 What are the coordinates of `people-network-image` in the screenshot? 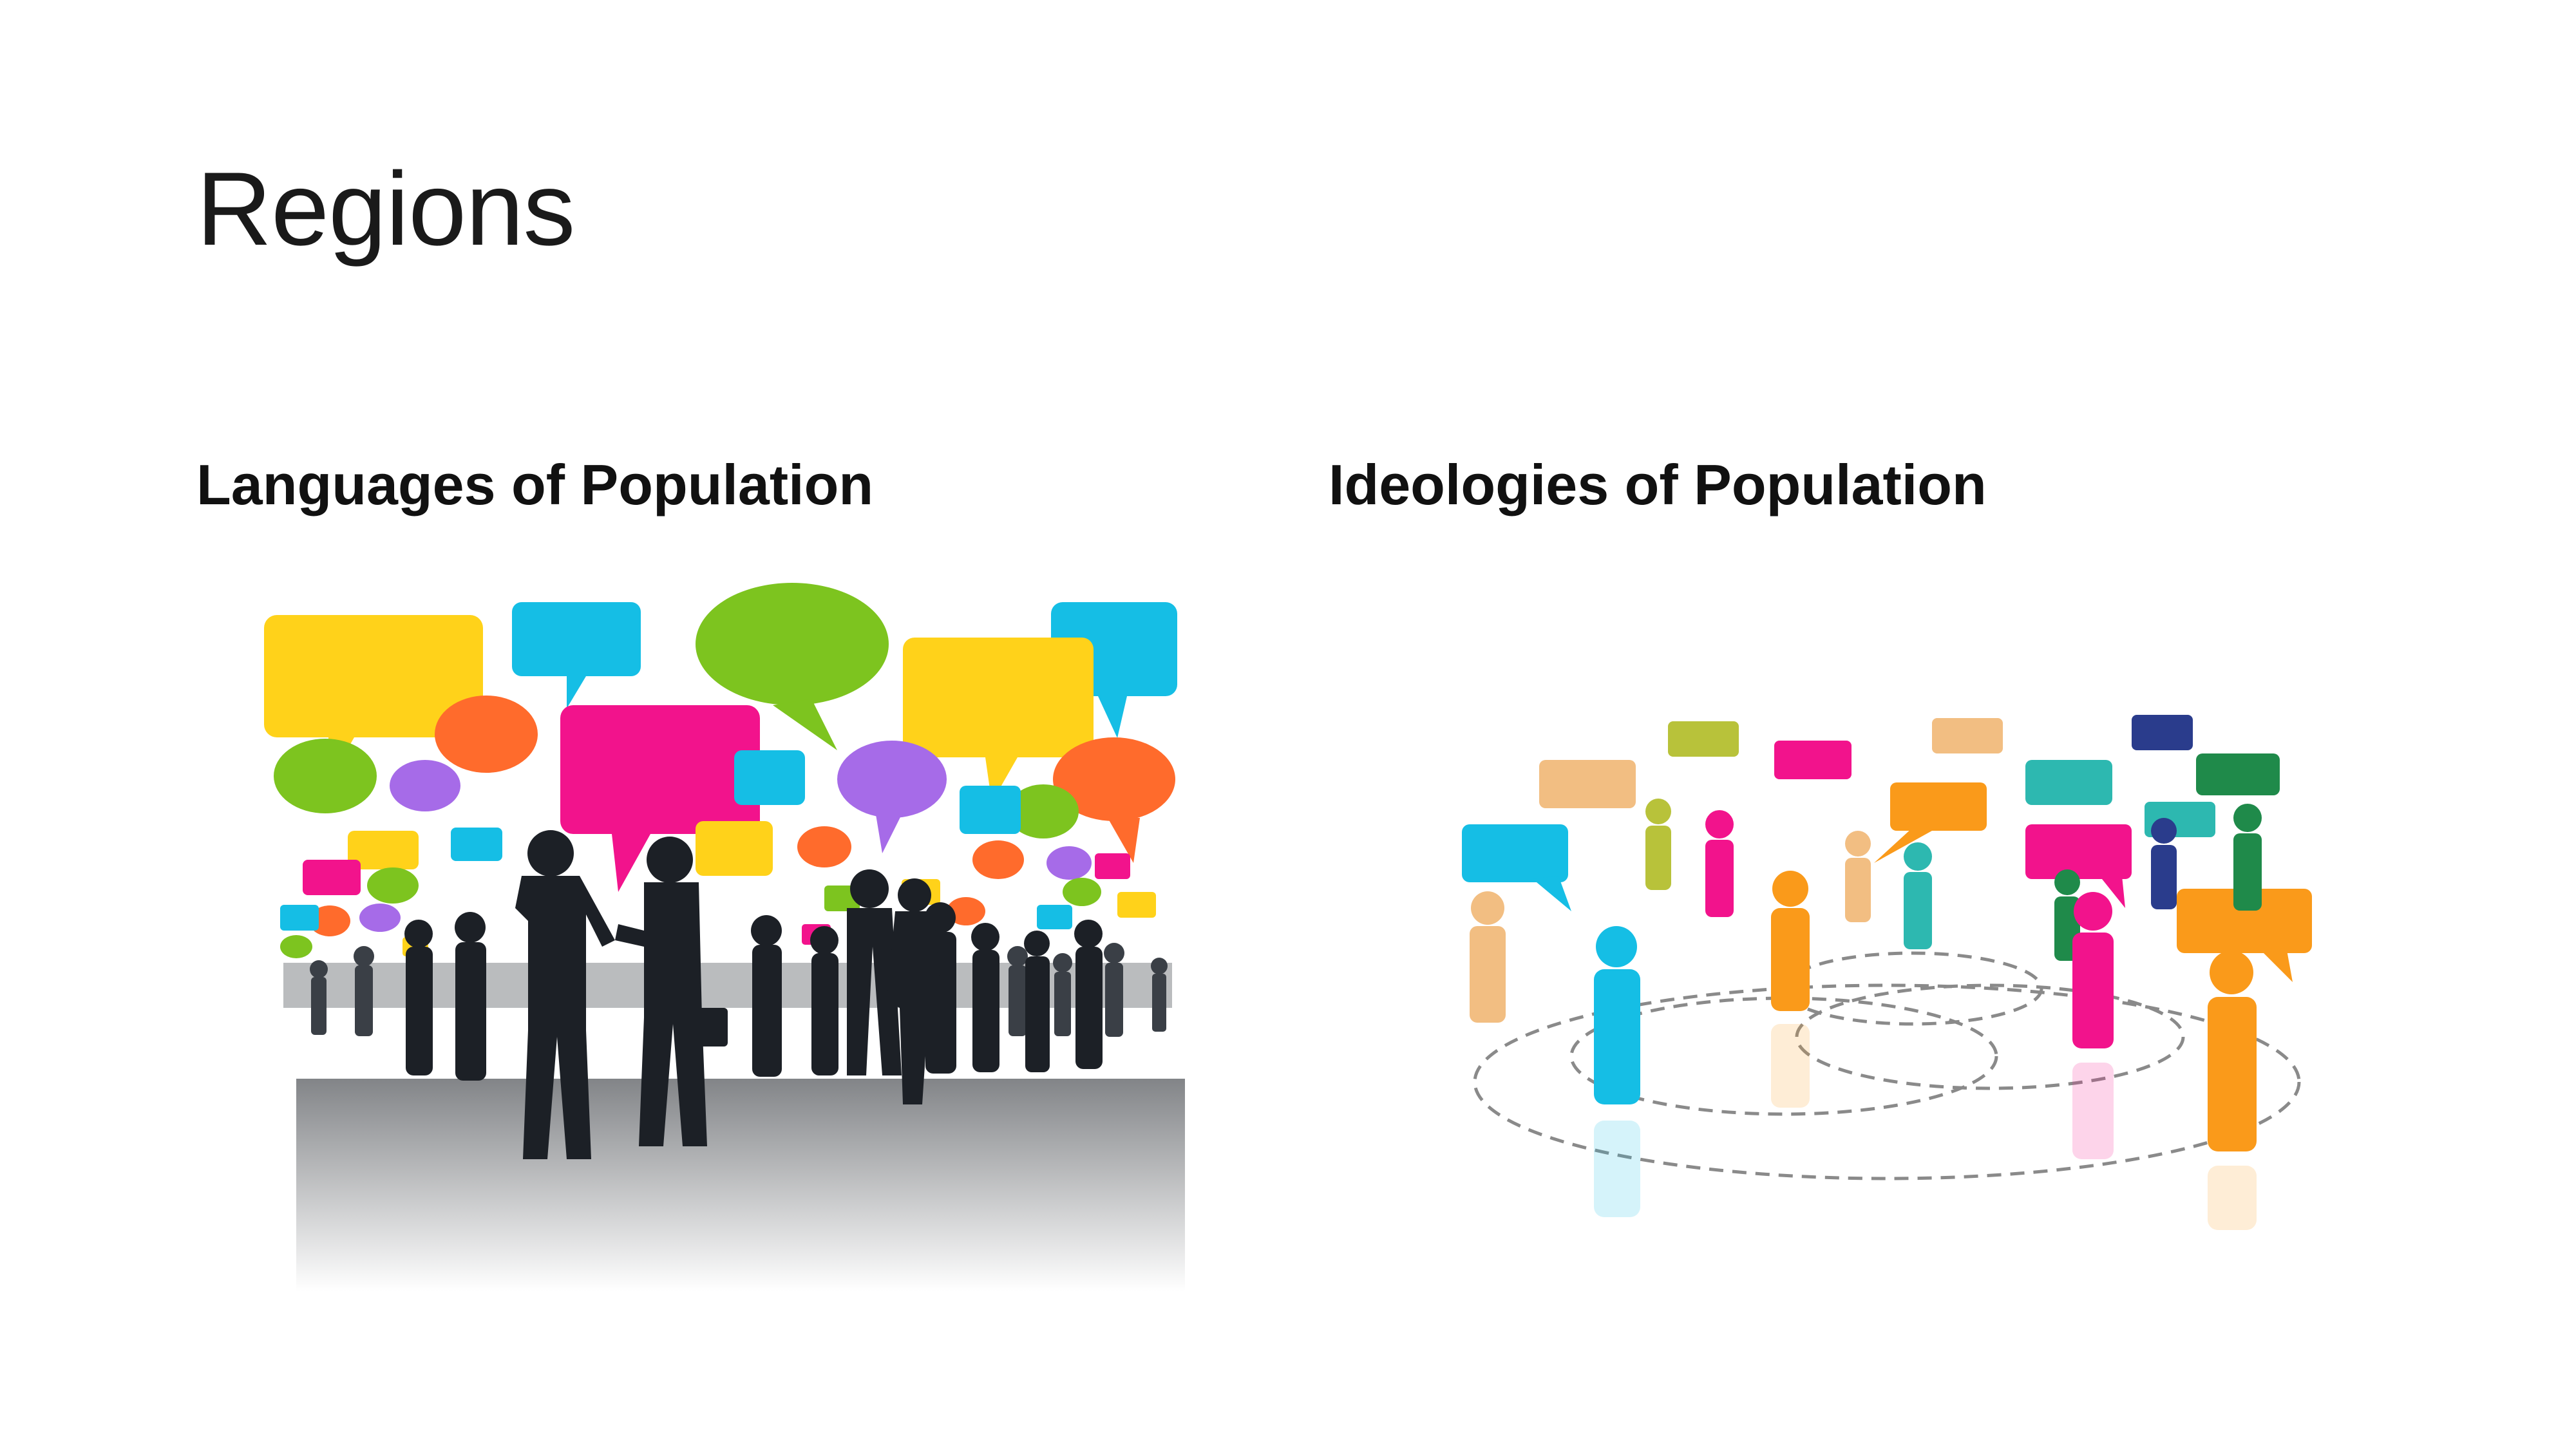 It's located at (1887, 973).